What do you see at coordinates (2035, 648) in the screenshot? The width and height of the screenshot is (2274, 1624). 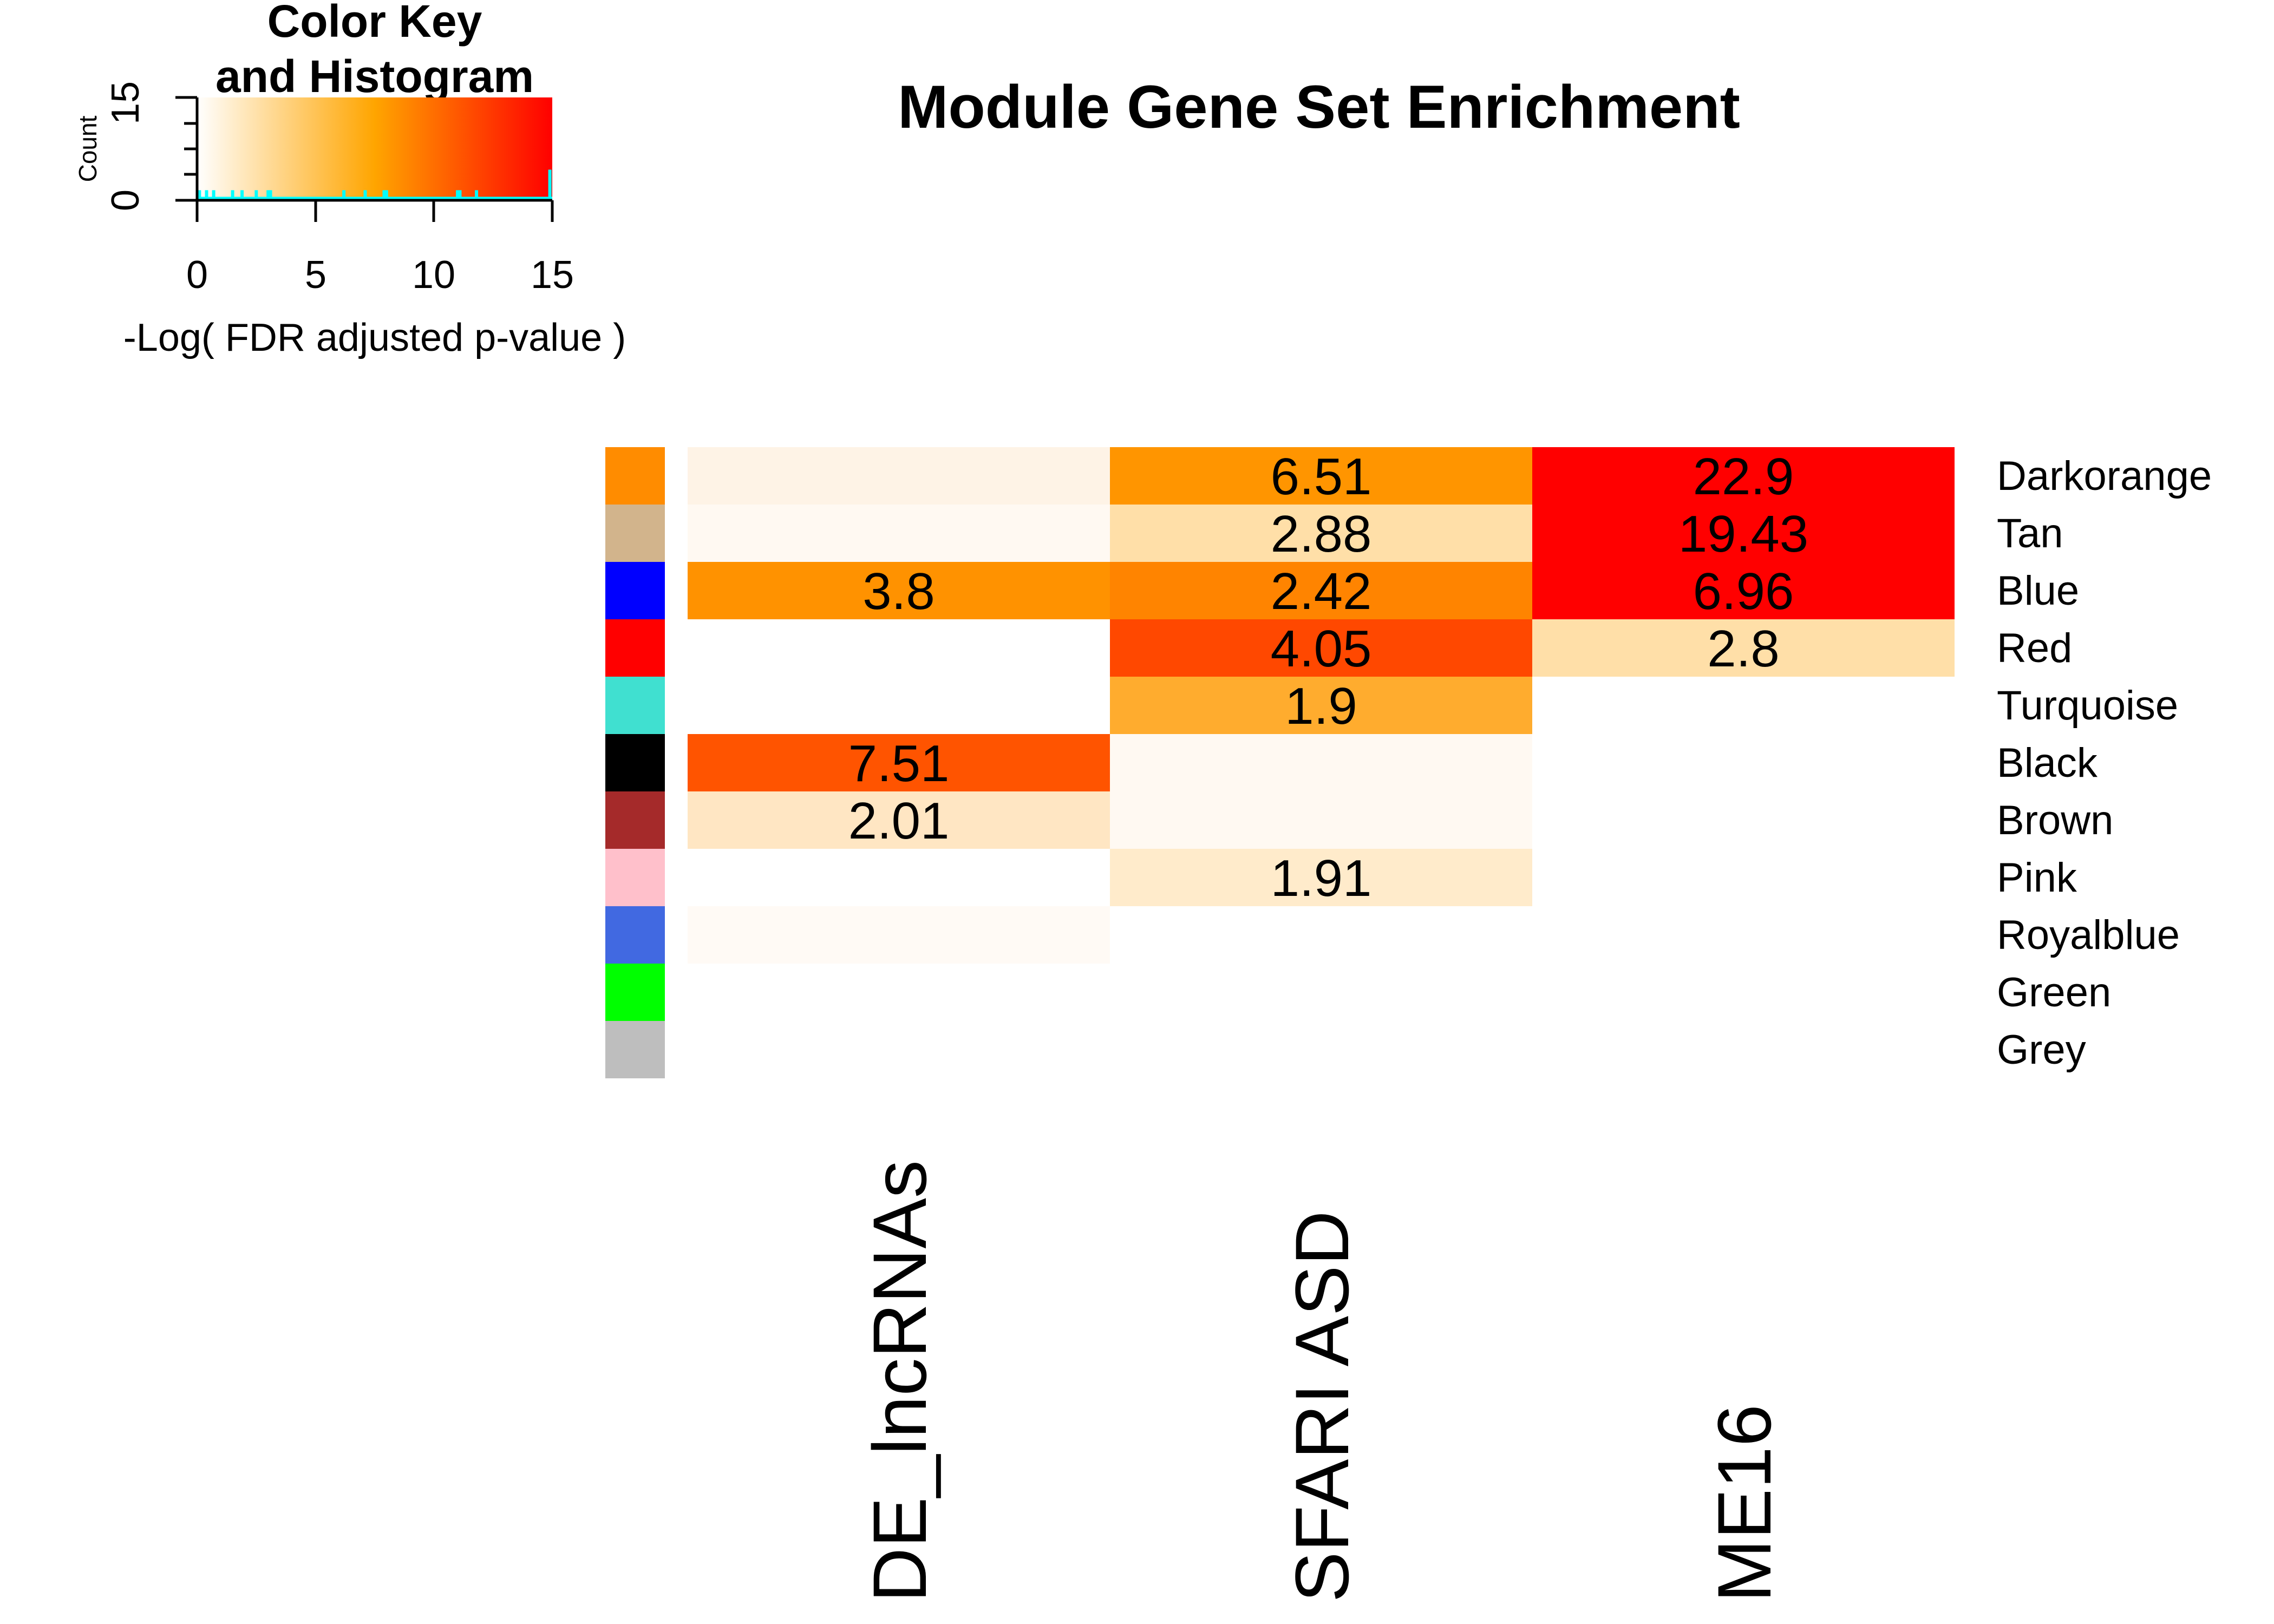 I see `row-label: Red` at bounding box center [2035, 648].